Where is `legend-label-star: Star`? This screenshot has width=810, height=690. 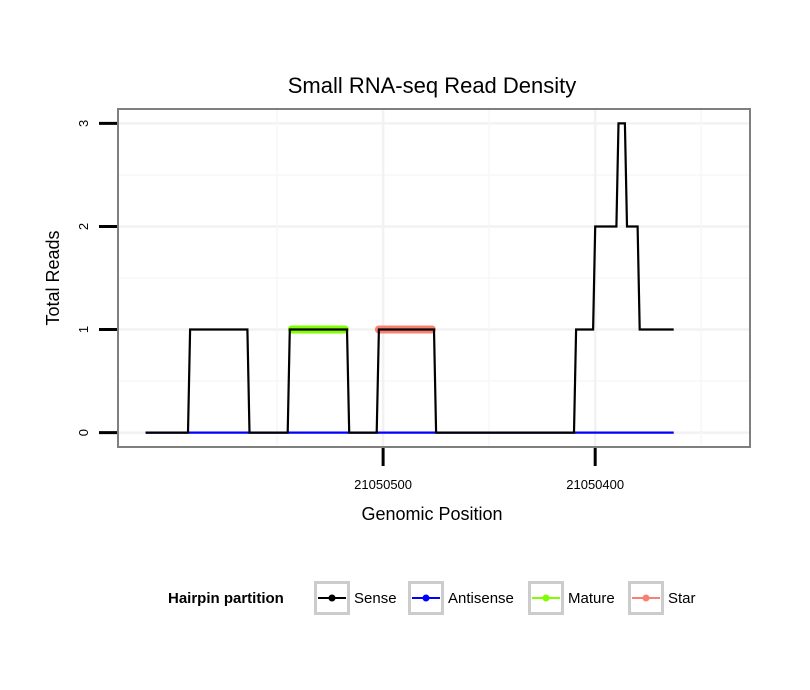 legend-label-star: Star is located at coordinates (682, 598).